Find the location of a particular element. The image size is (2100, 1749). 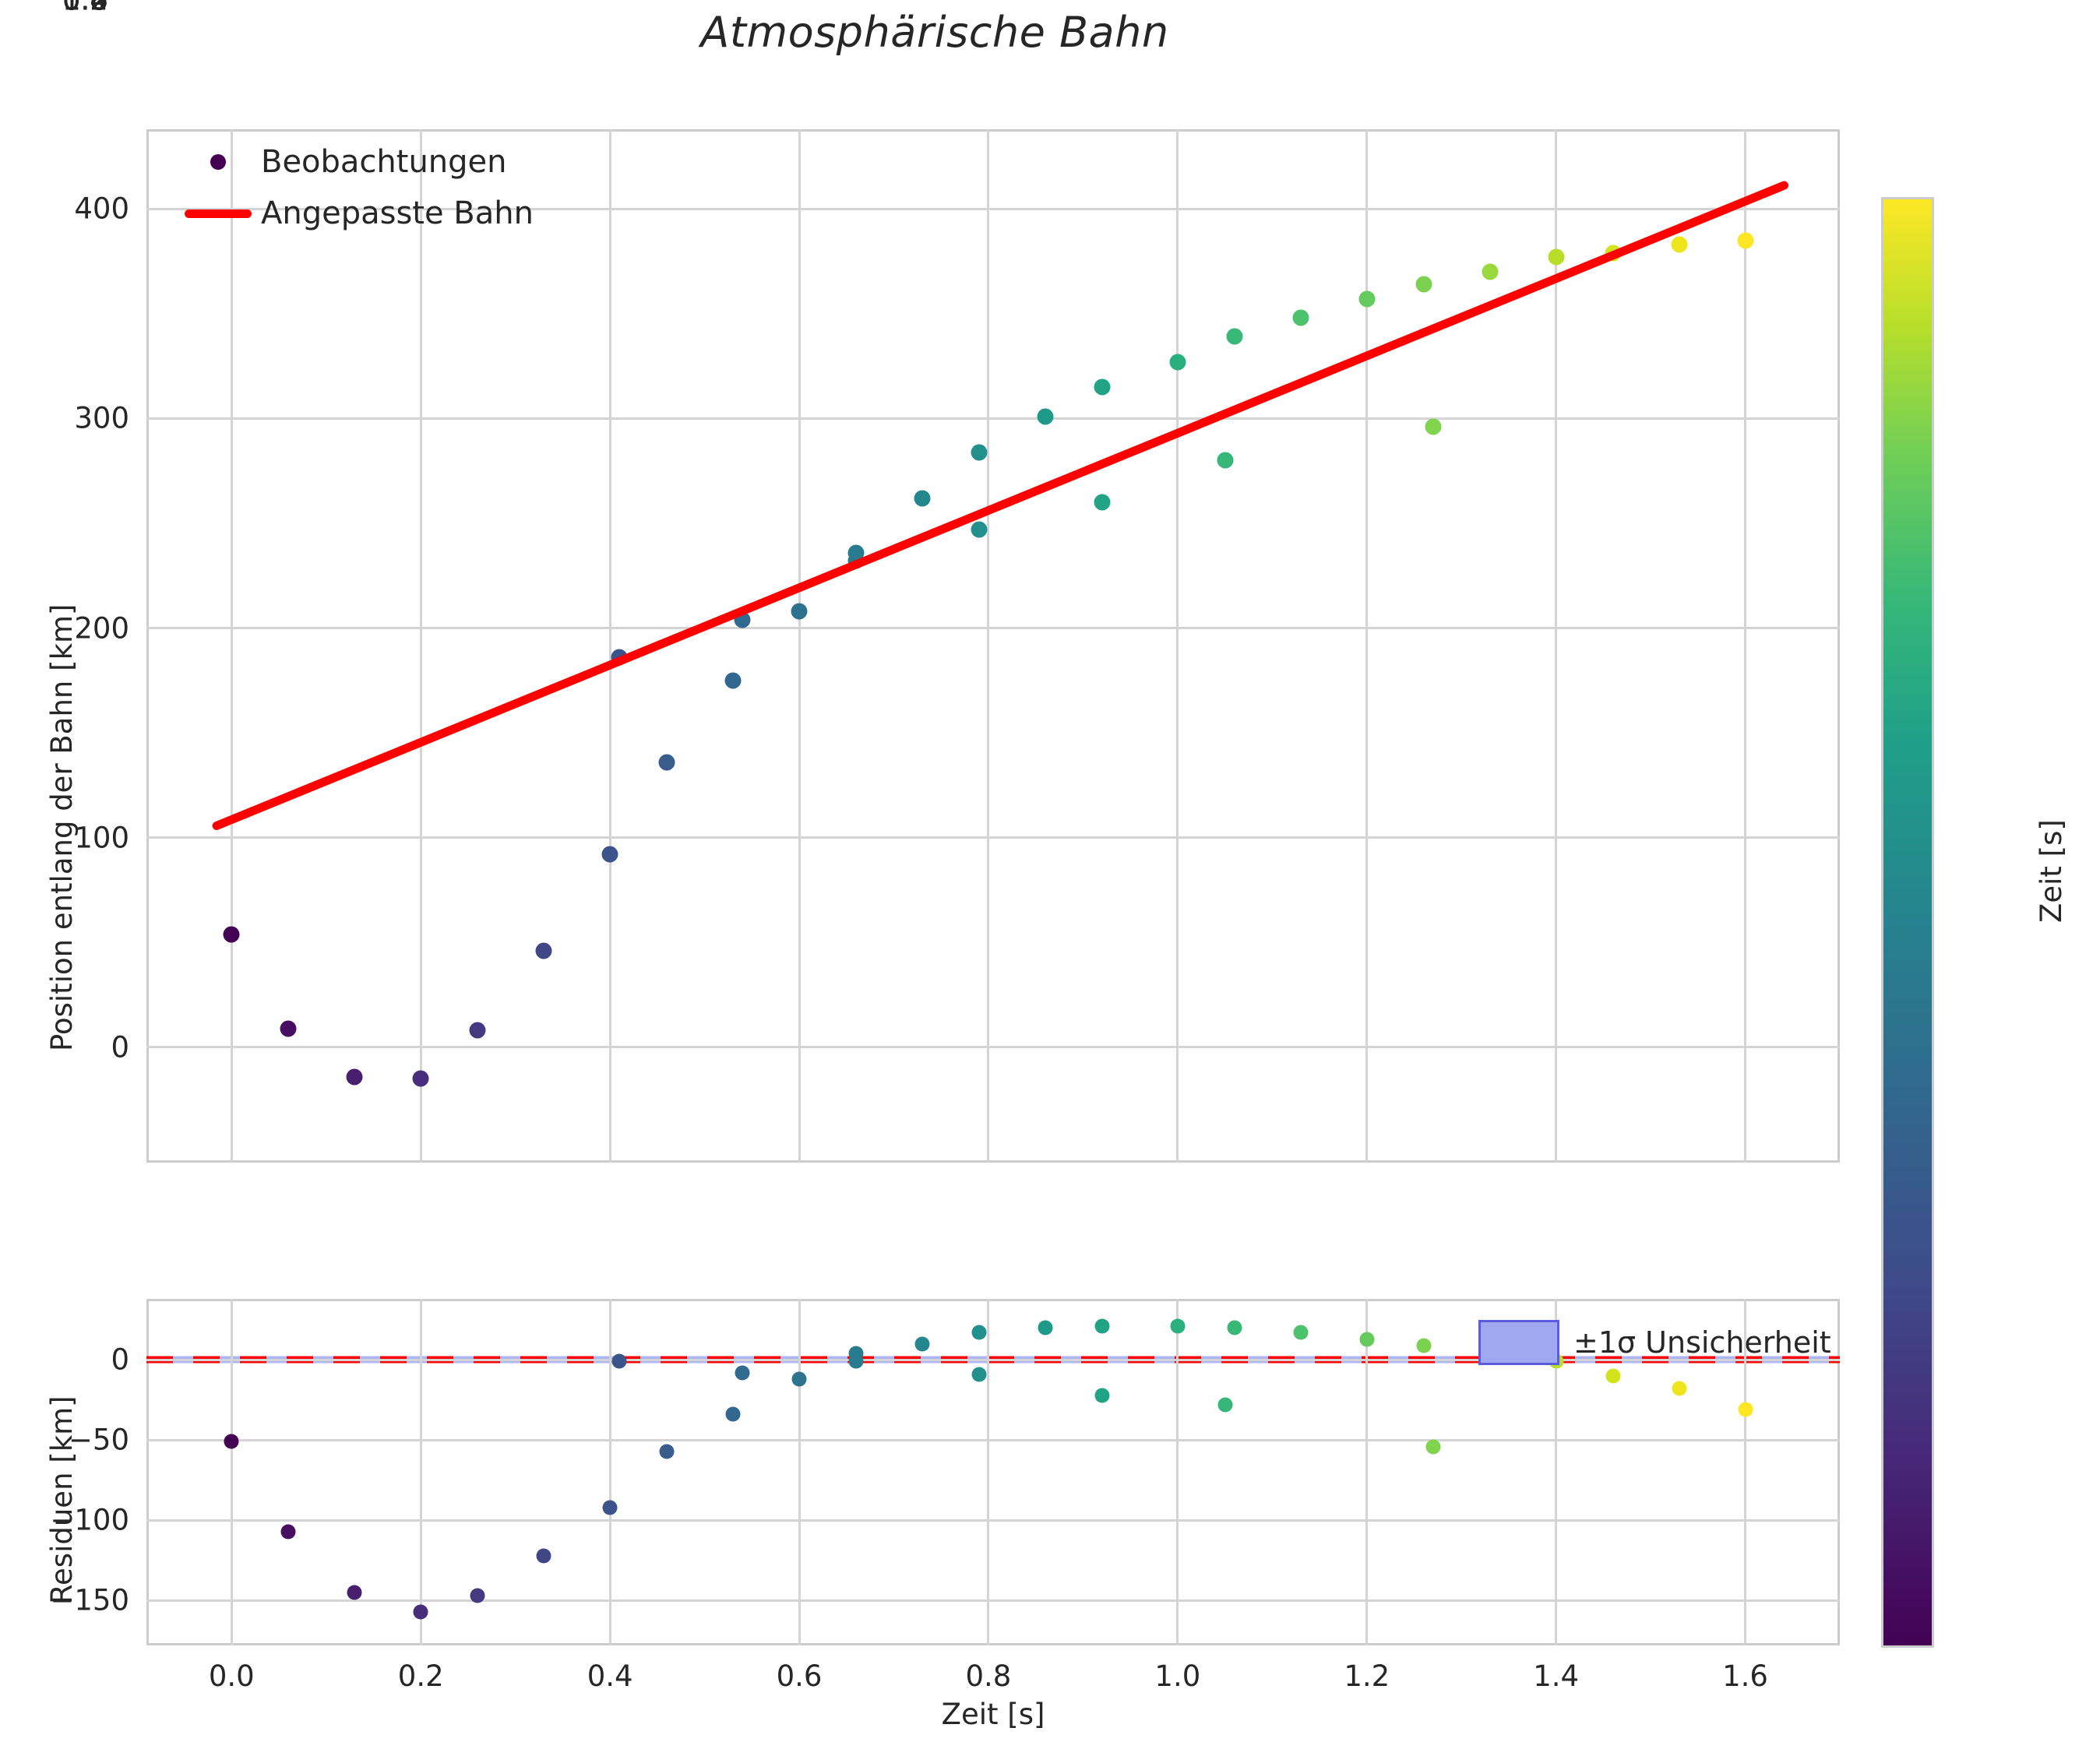

colorbar-gradient is located at coordinates (1907, 922).